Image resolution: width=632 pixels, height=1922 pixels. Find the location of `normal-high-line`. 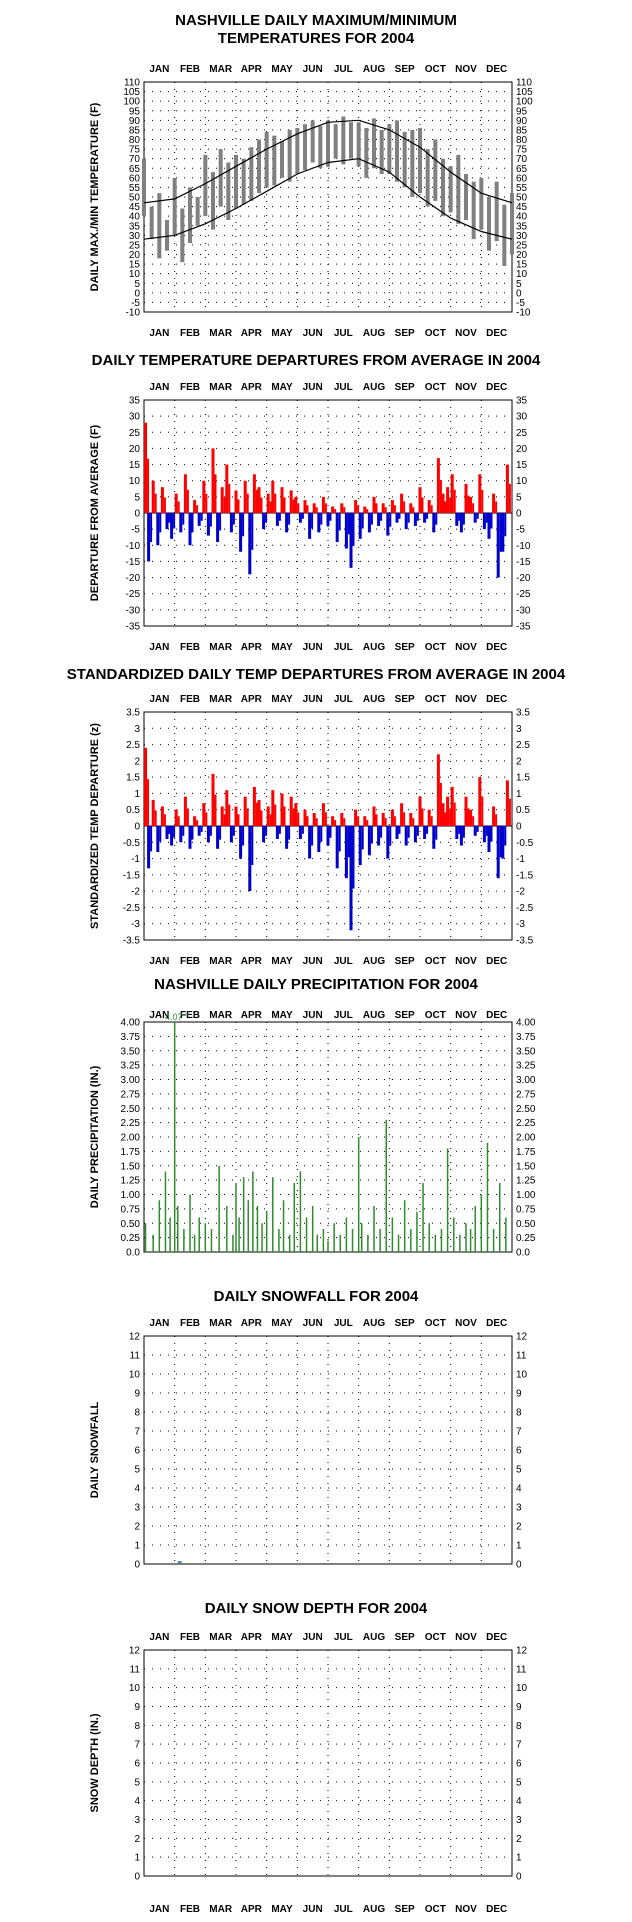

normal-high-line is located at coordinates (328, 161).